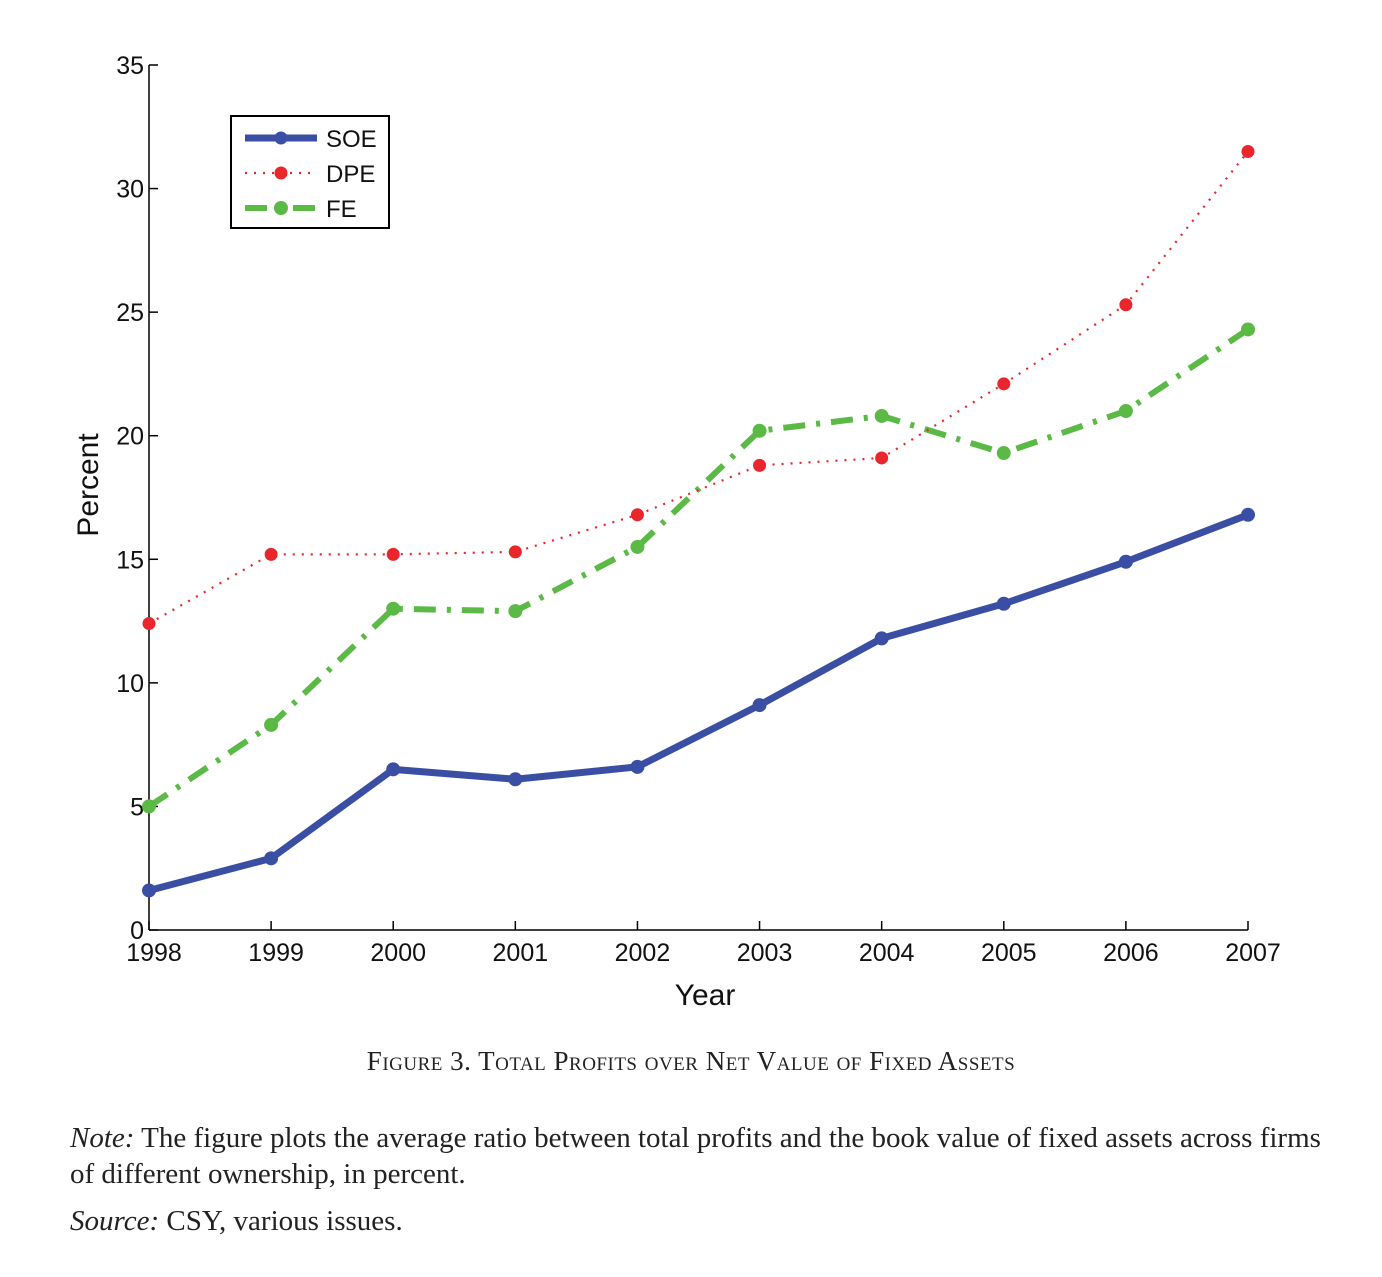 This screenshot has height=1277, width=1382. Describe the element at coordinates (154, 953) in the screenshot. I see `x-tick-label: 1998` at that location.